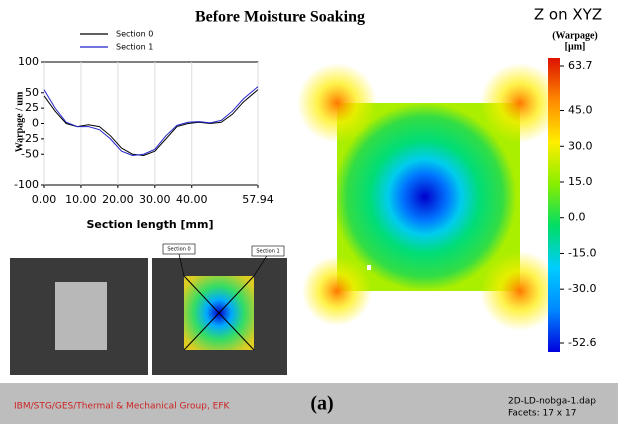 Image resolution: width=618 pixels, height=428 pixels. I want to click on plot-frame, so click(151, 123).